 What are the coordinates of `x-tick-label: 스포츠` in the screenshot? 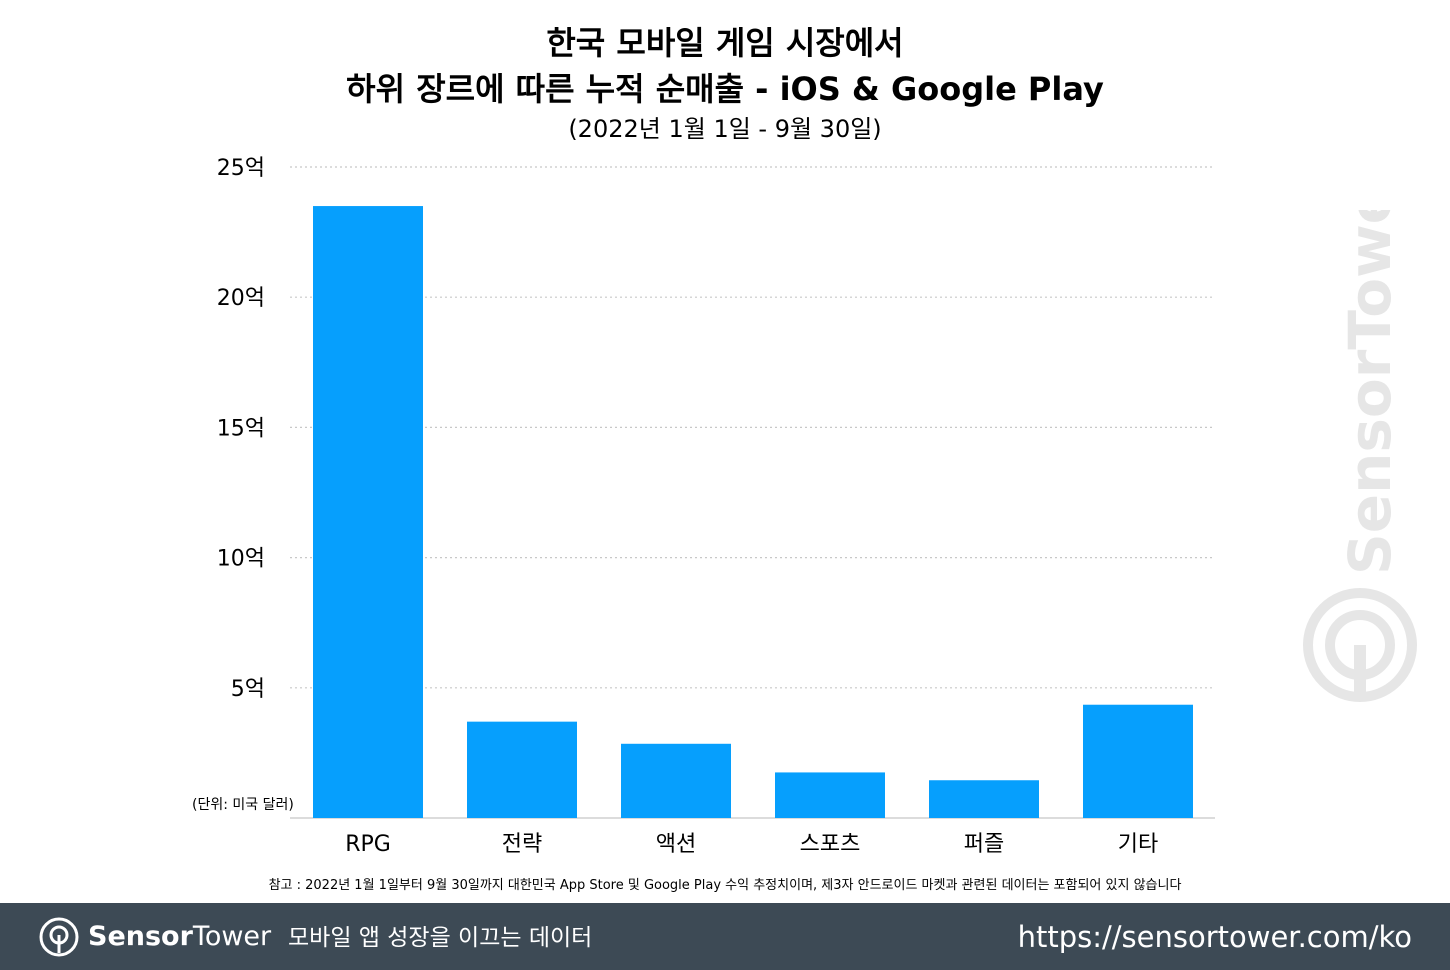 It's located at (830, 844).